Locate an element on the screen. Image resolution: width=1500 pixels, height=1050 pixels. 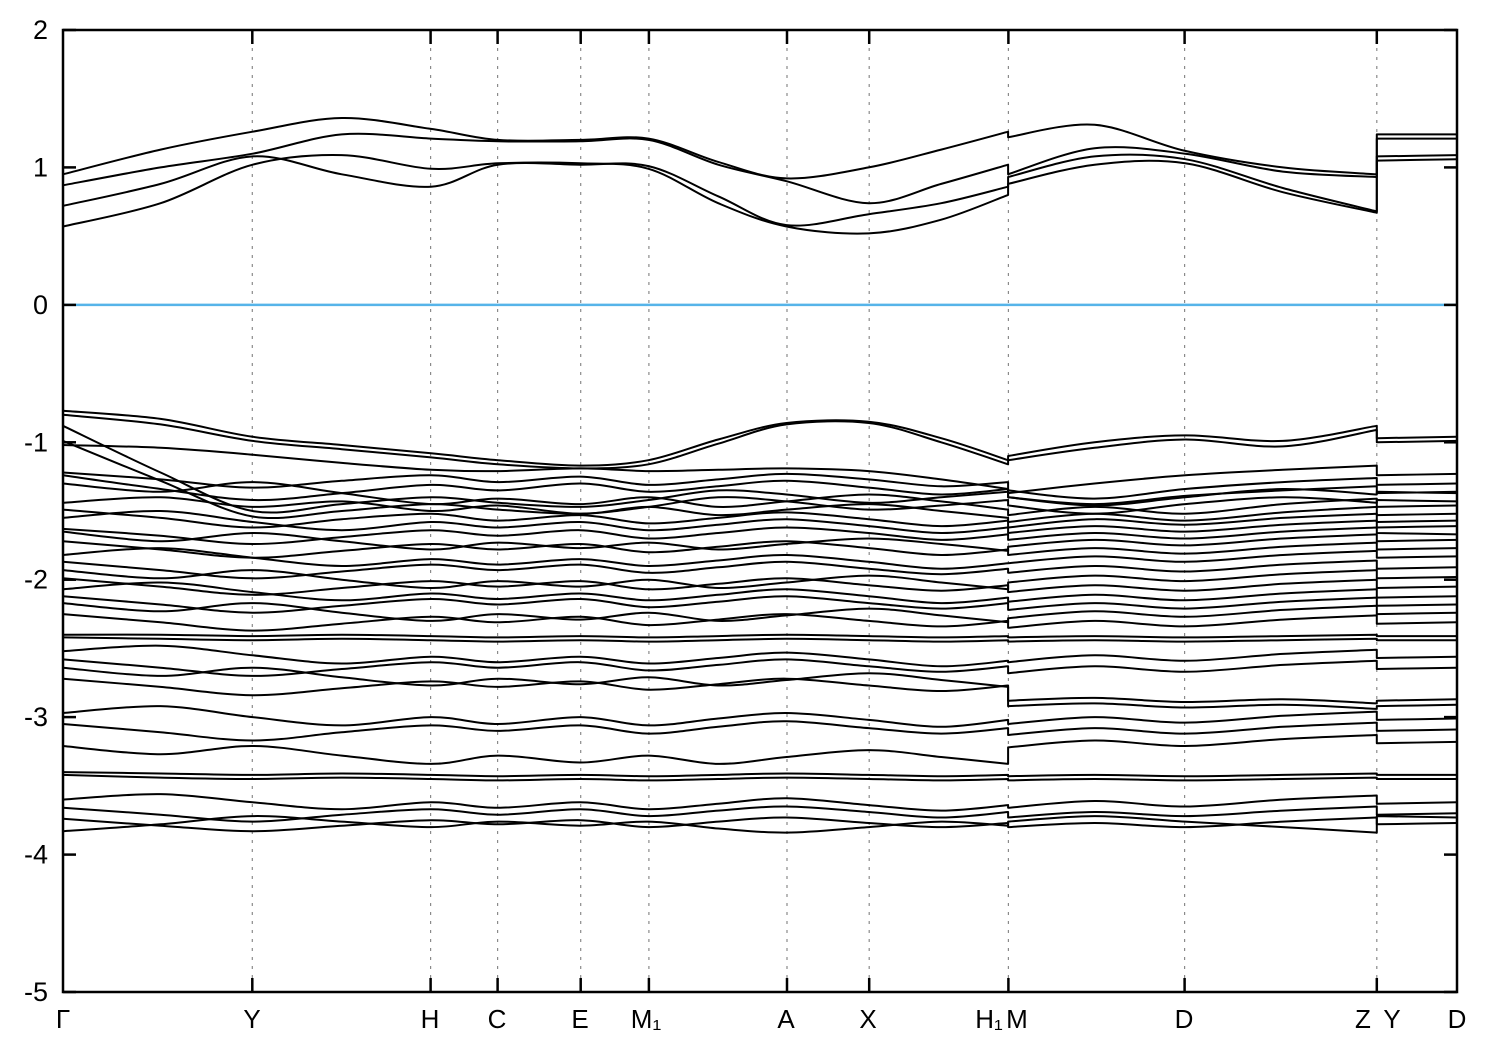
y-tick-label: -2 is located at coordinates (36, 580).